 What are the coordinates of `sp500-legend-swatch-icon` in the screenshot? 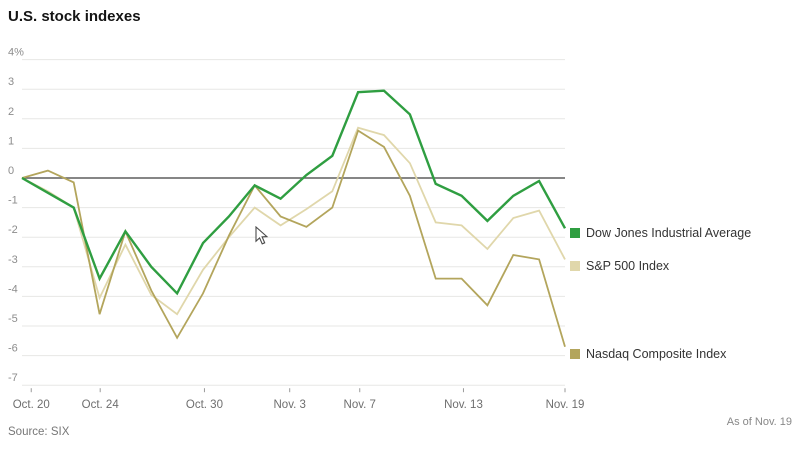 It's located at (575, 266).